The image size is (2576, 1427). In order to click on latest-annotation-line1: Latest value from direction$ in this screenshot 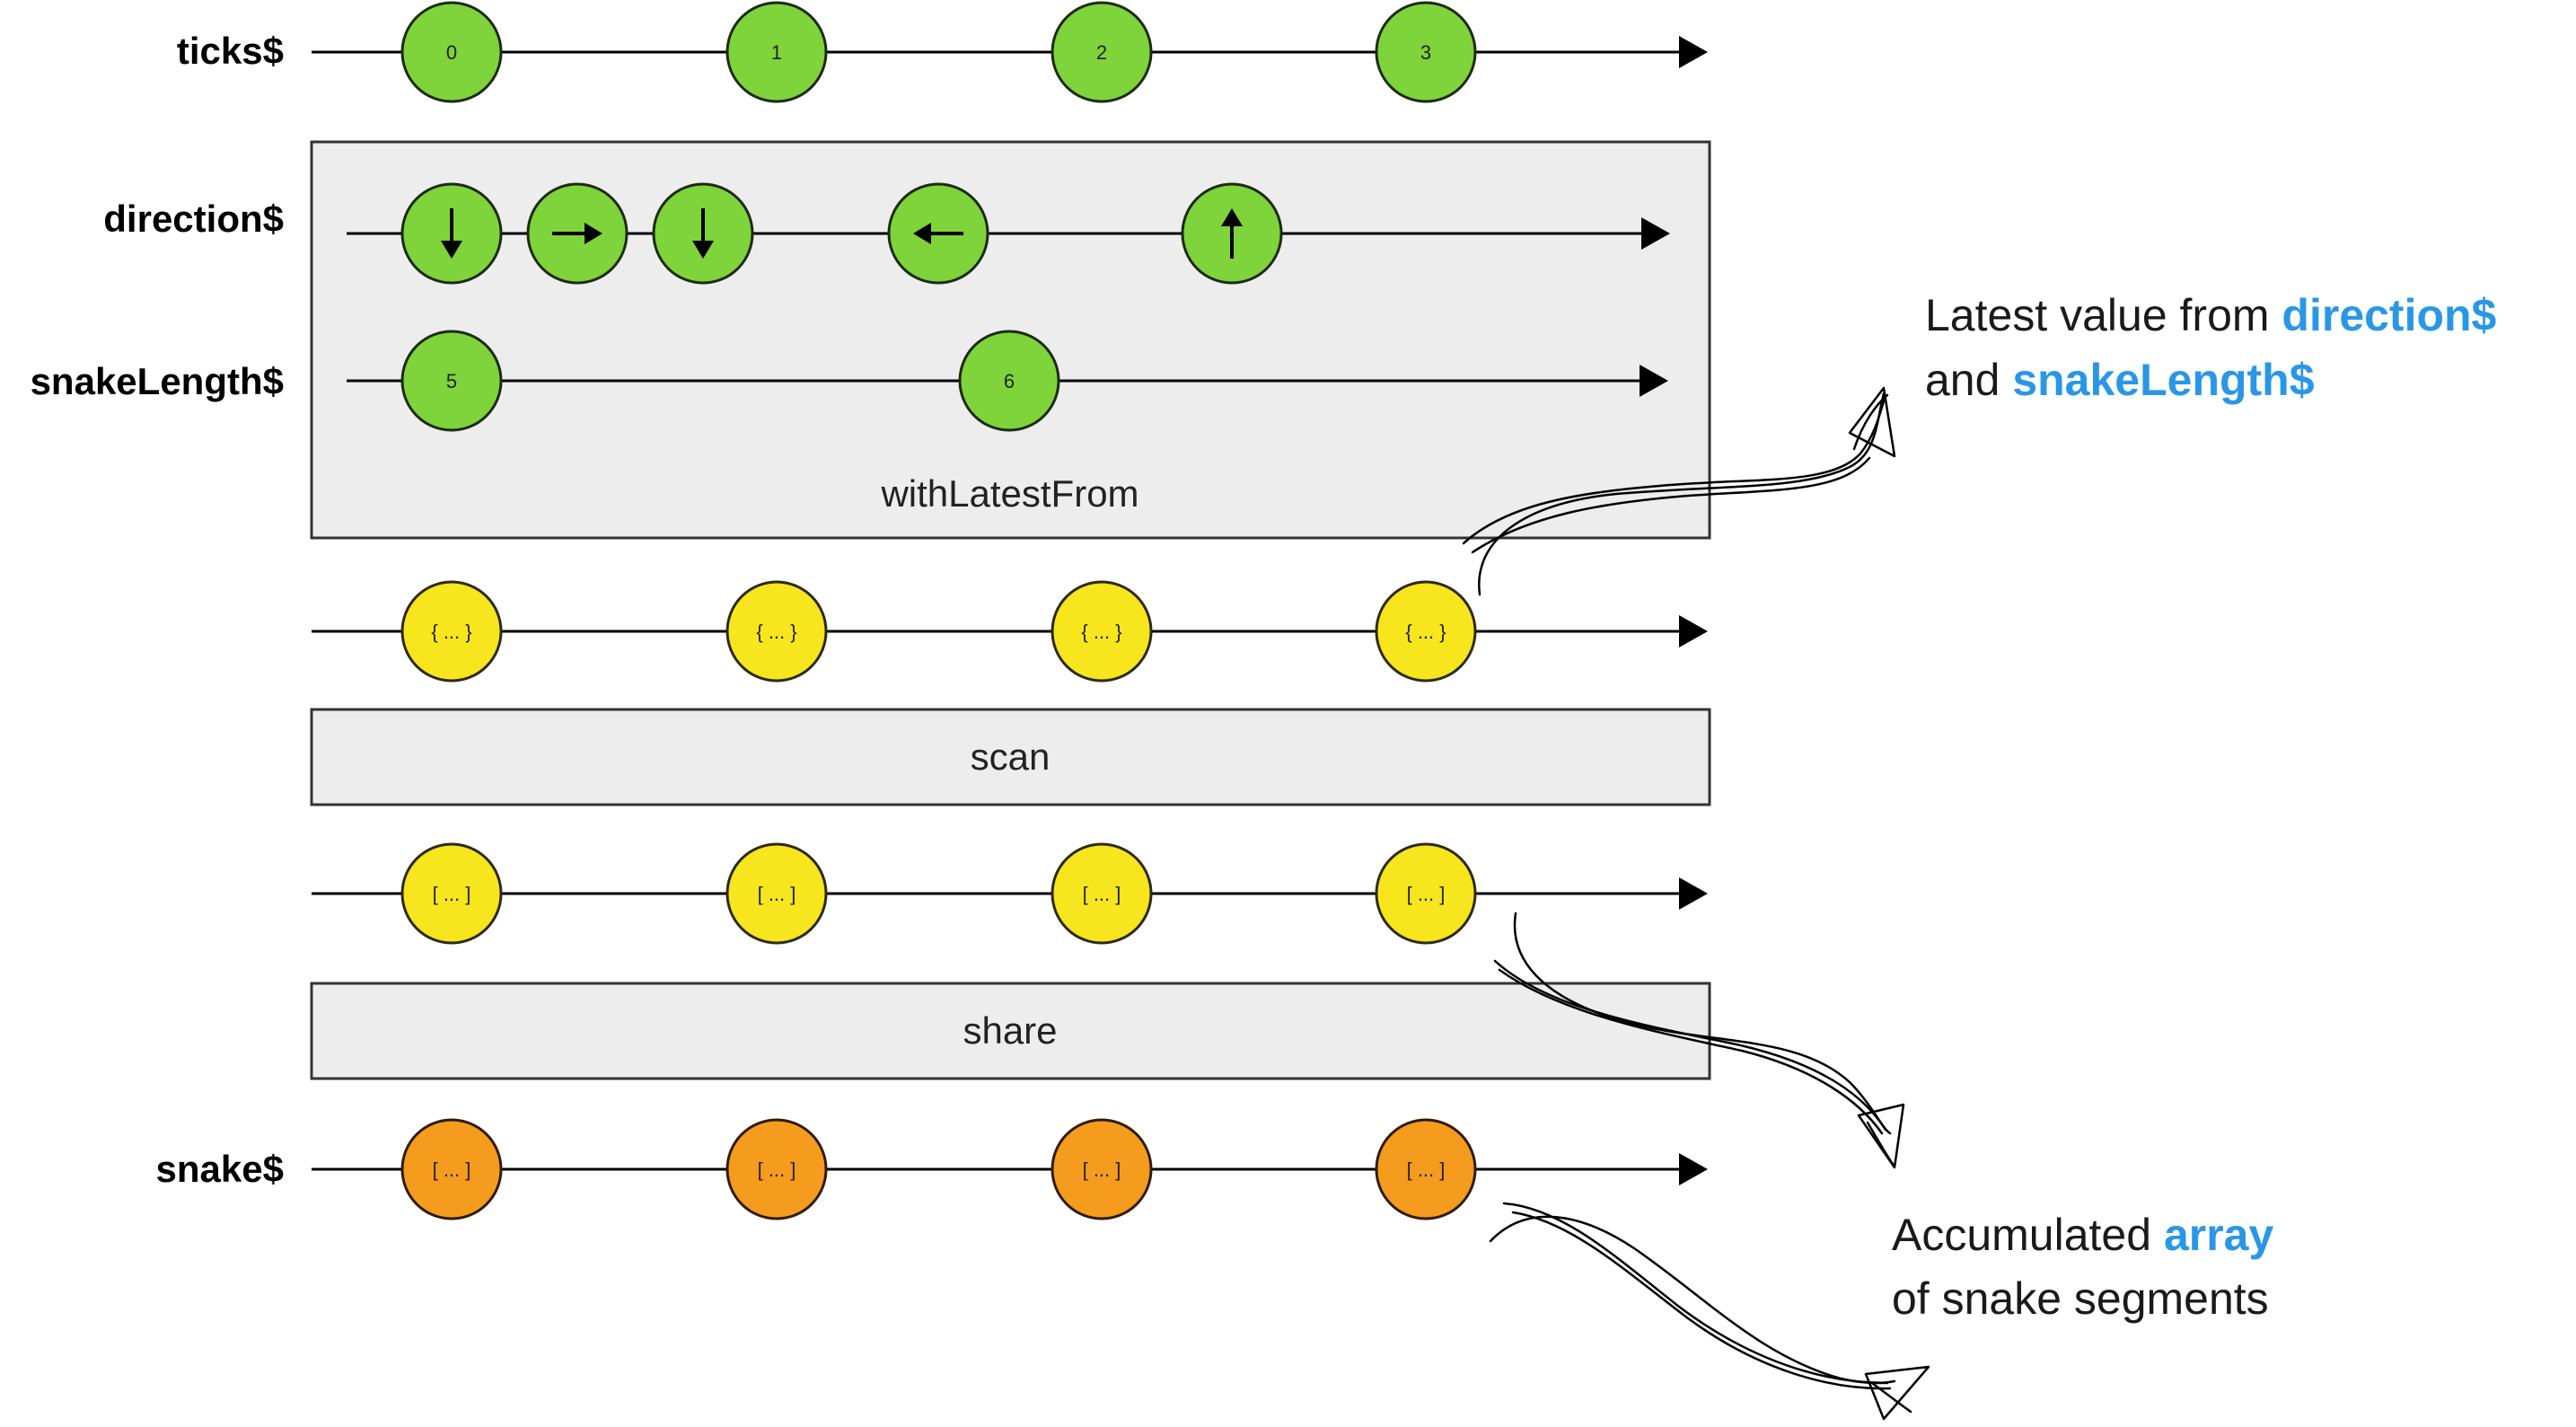, I will do `click(2211, 315)`.